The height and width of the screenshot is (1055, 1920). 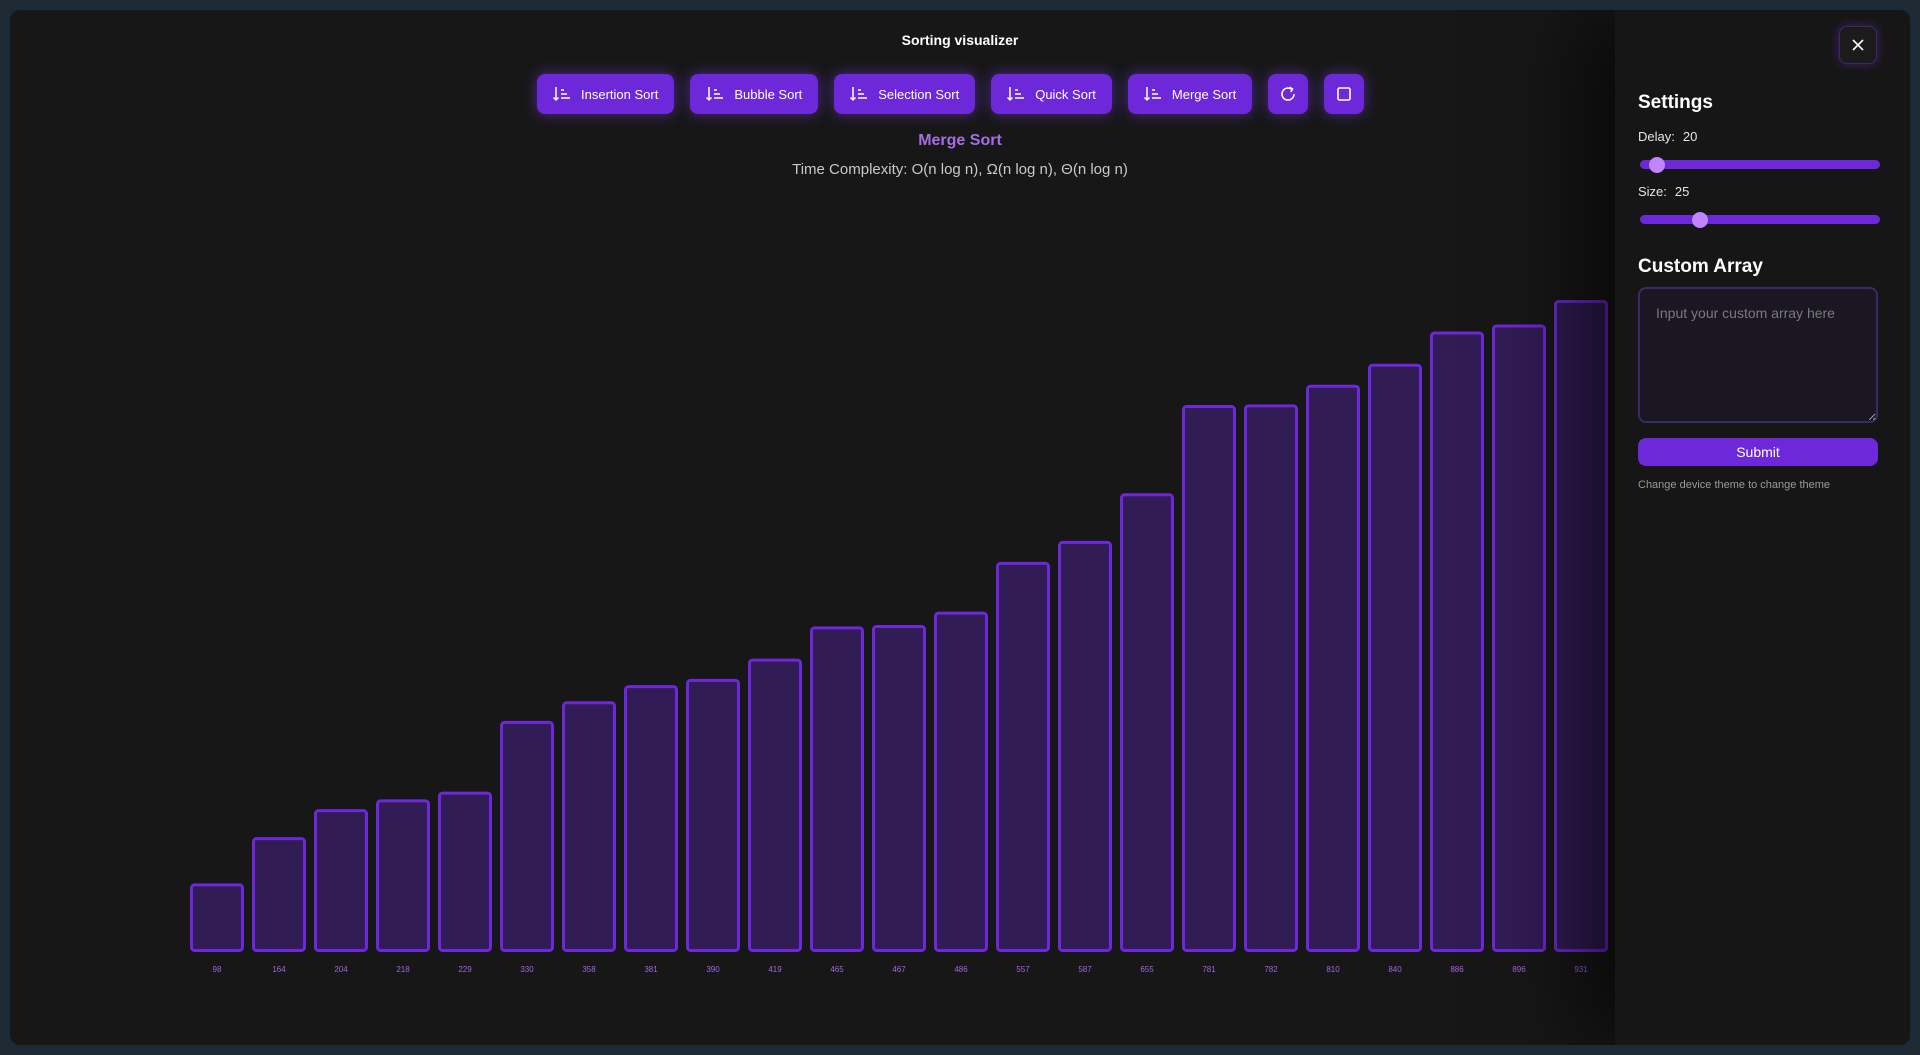 What do you see at coordinates (589, 969) in the screenshot?
I see `bar-value-label-6: 358` at bounding box center [589, 969].